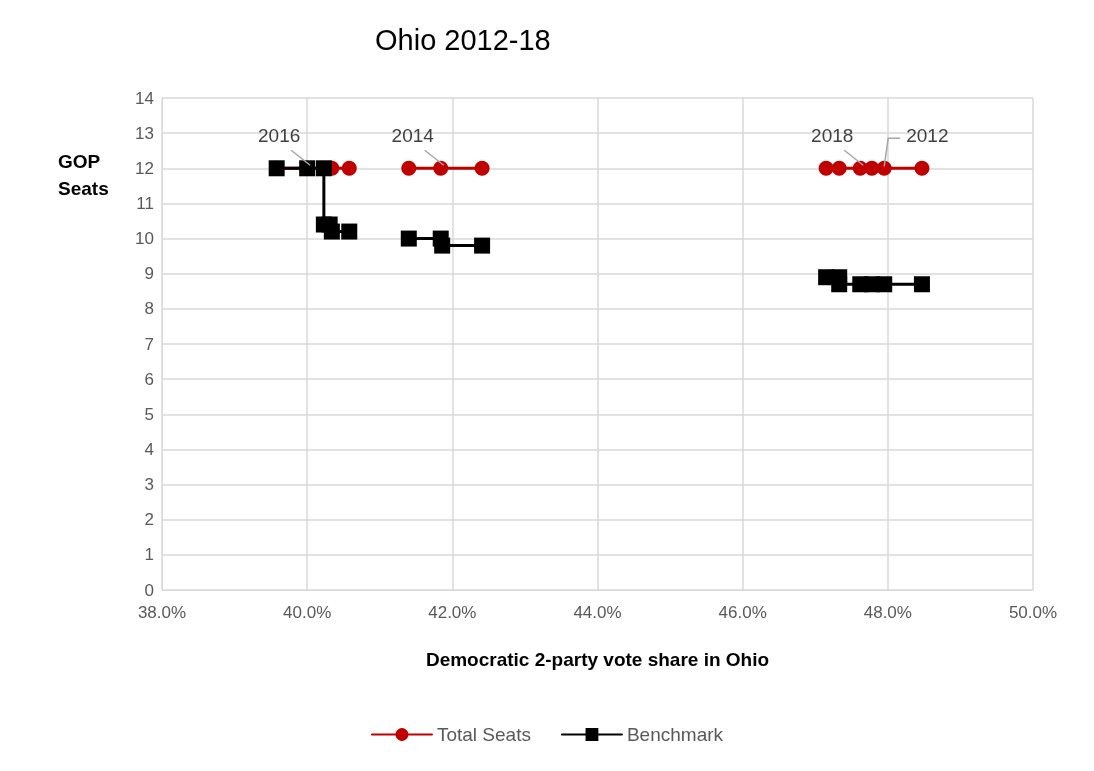 The height and width of the screenshot is (771, 1094). I want to click on annotation: 2012, so click(927, 136).